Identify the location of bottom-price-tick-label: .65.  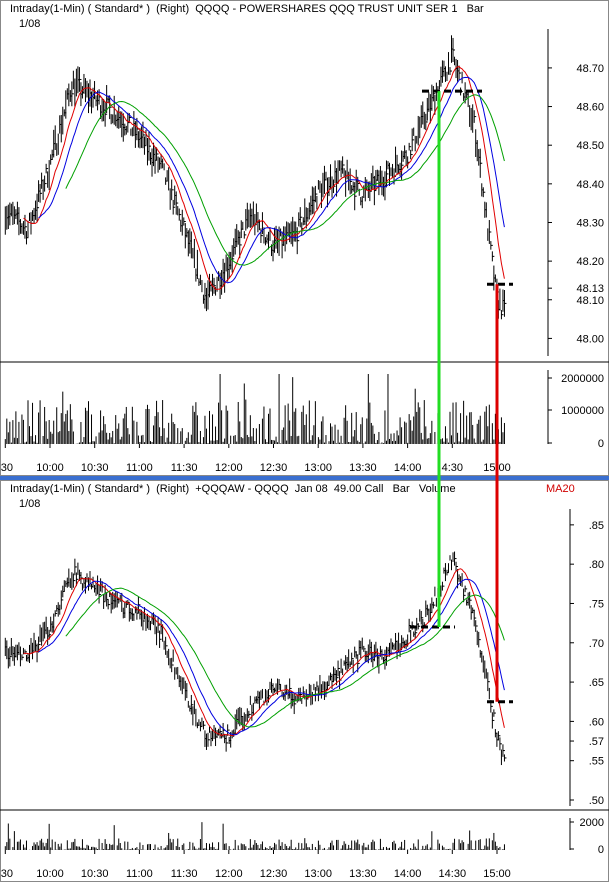
(596, 683).